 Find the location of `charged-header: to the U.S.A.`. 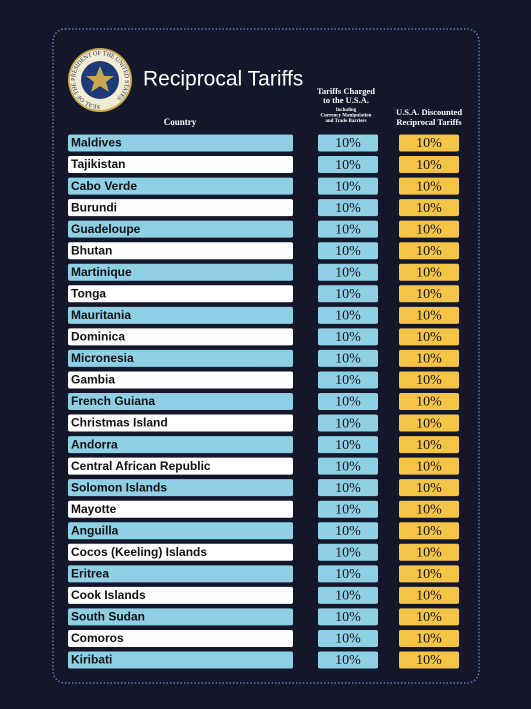

charged-header: to the U.S.A. is located at coordinates (346, 100).